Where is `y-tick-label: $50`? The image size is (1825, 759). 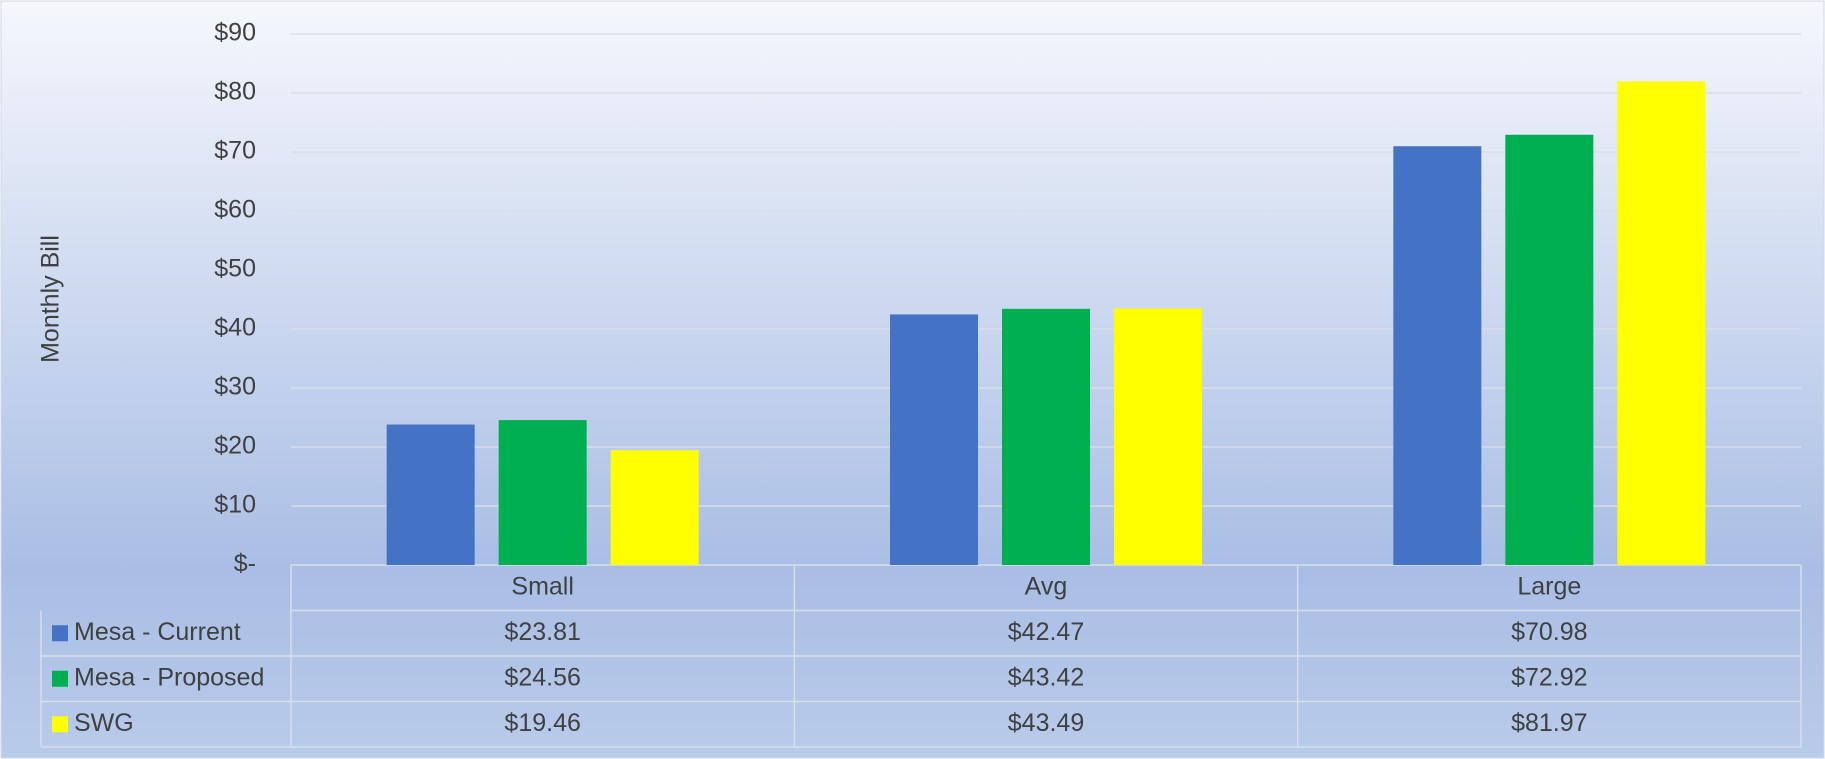 y-tick-label: $50 is located at coordinates (235, 269).